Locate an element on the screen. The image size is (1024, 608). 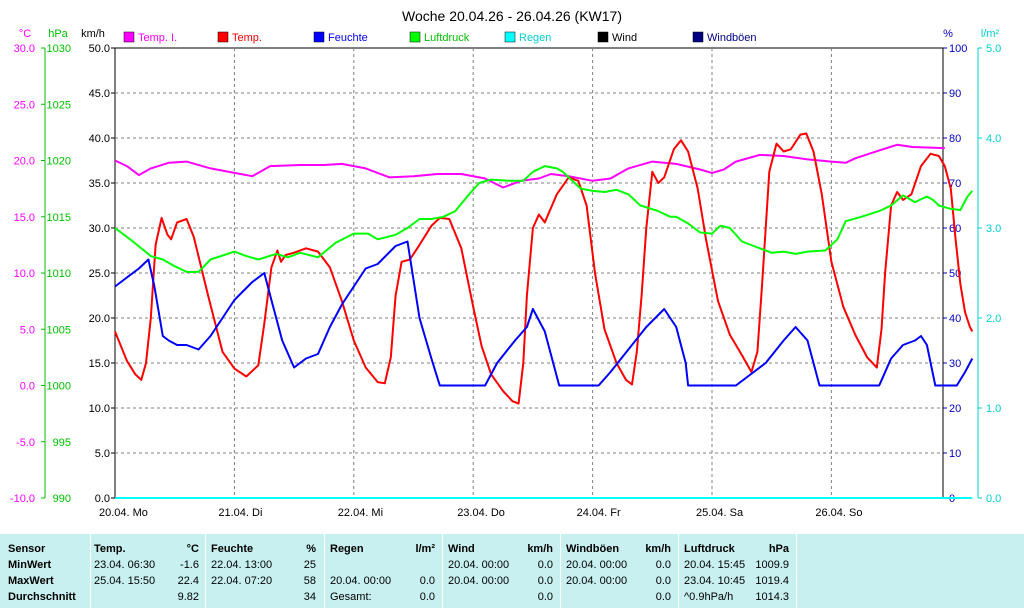
wind-tick-label: 35.0 is located at coordinates (99, 184).